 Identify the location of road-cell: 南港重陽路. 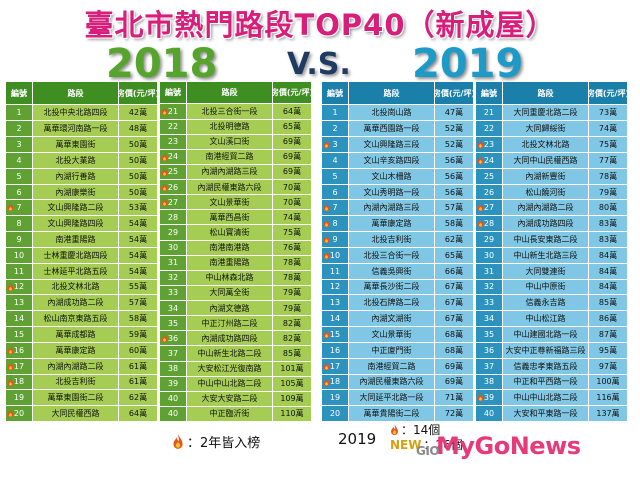
(229, 262).